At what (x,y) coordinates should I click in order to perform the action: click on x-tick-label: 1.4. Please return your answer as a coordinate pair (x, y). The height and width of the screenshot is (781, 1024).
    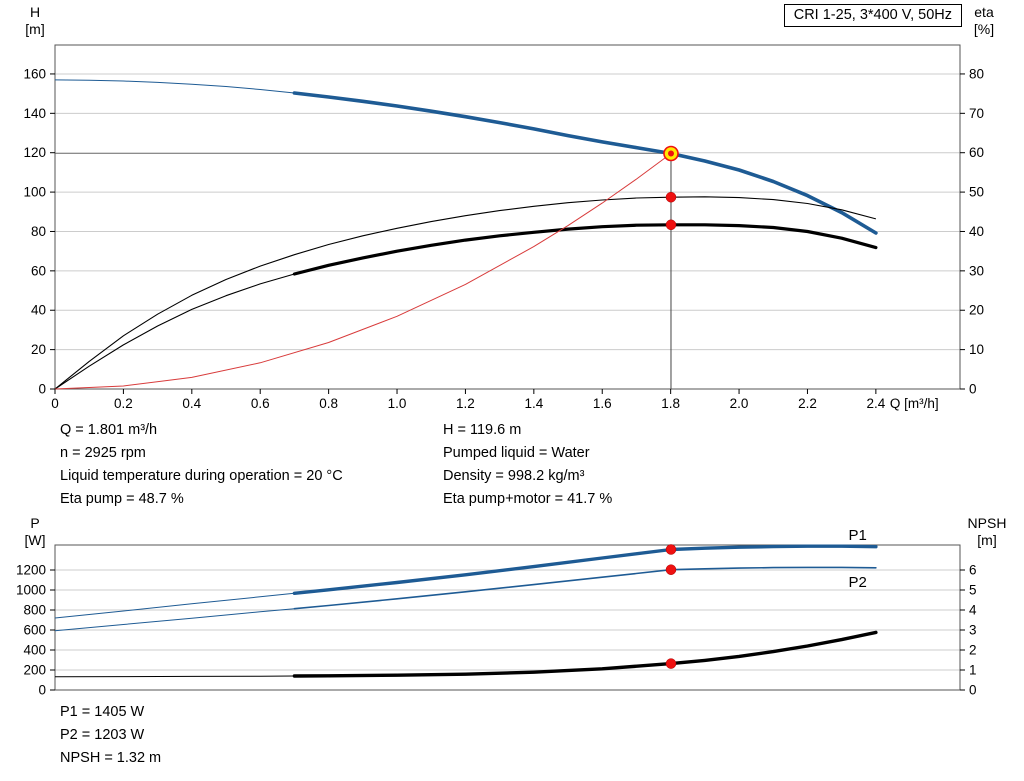
    Looking at the image, I should click on (533, 403).